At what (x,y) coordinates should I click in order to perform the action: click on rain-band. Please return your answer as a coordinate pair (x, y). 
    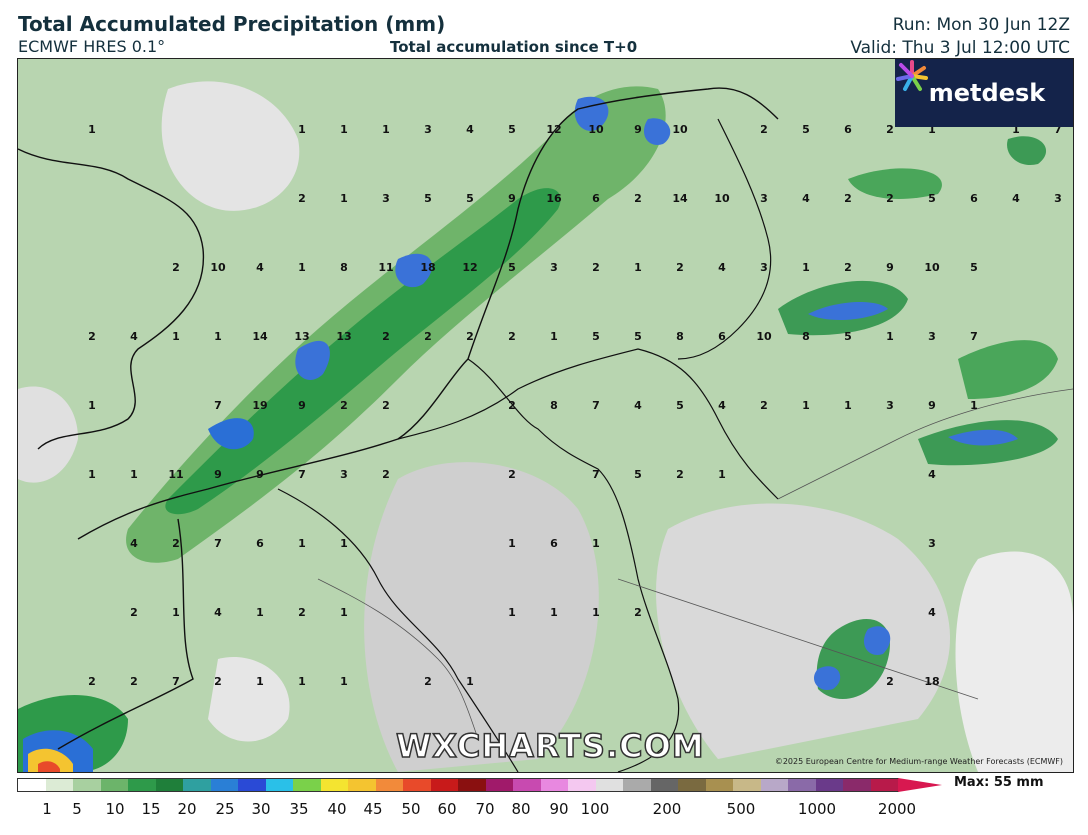
    Looking at the image, I should click on (1027, 150).